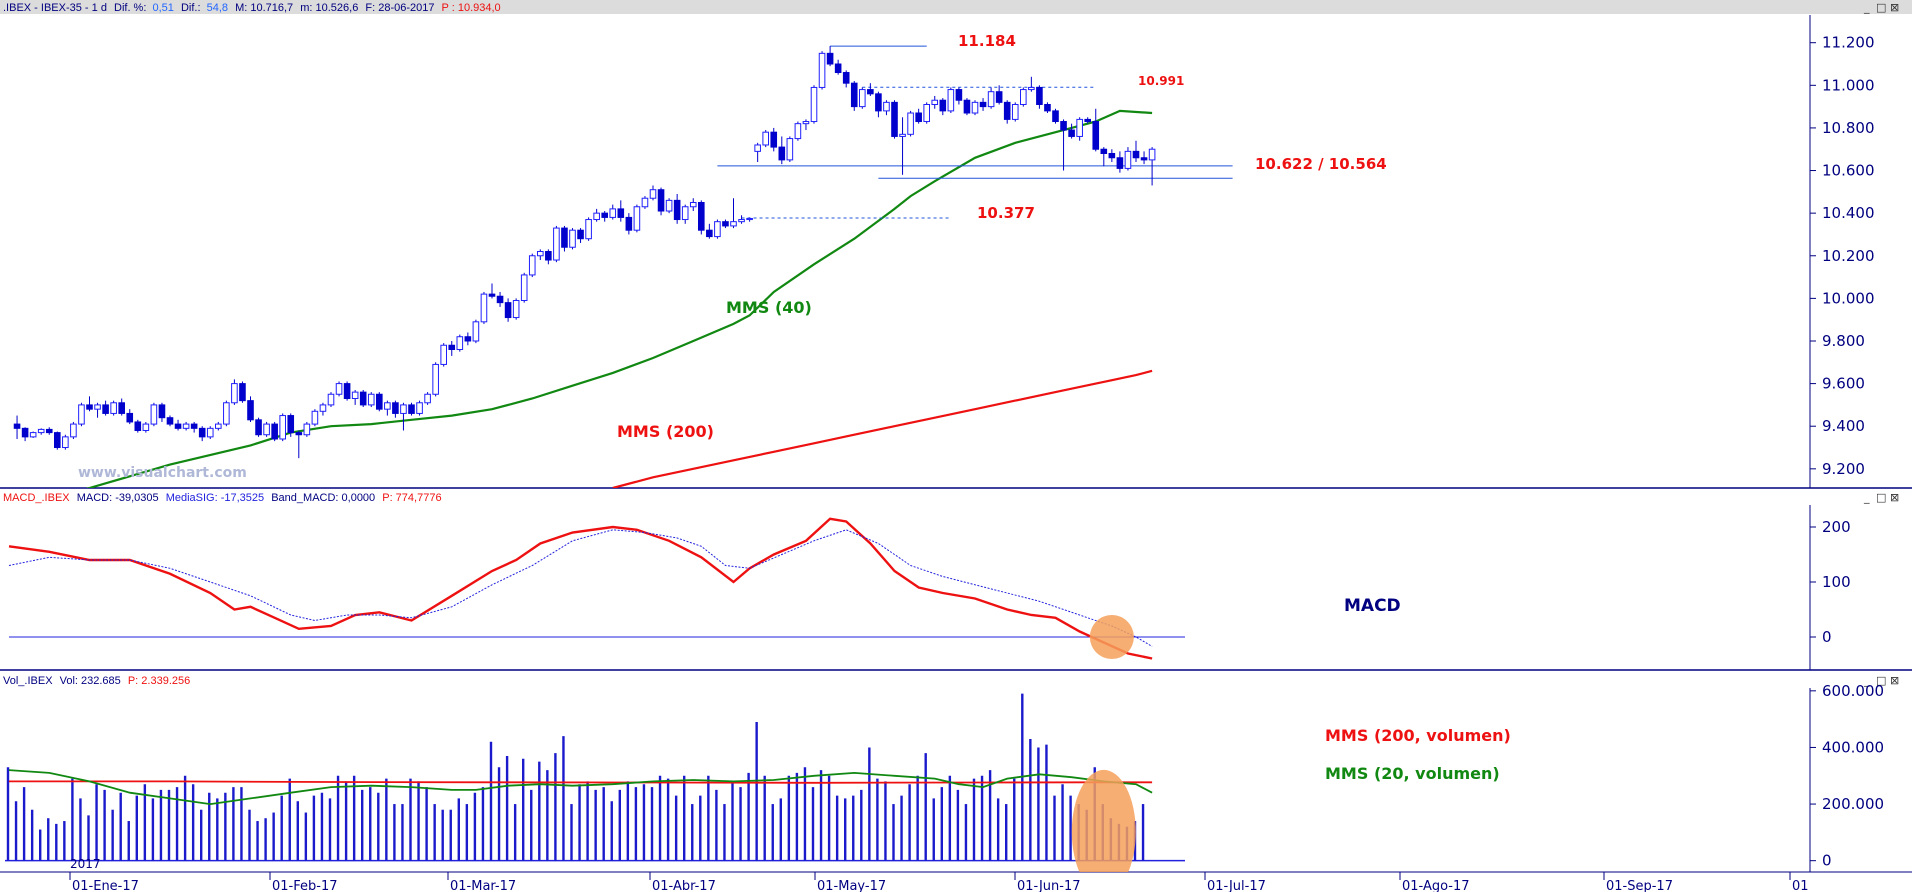 This screenshot has height=892, width=1912. What do you see at coordinates (1866, 497) in the screenshot?
I see `macd-minimize-button: _` at bounding box center [1866, 497].